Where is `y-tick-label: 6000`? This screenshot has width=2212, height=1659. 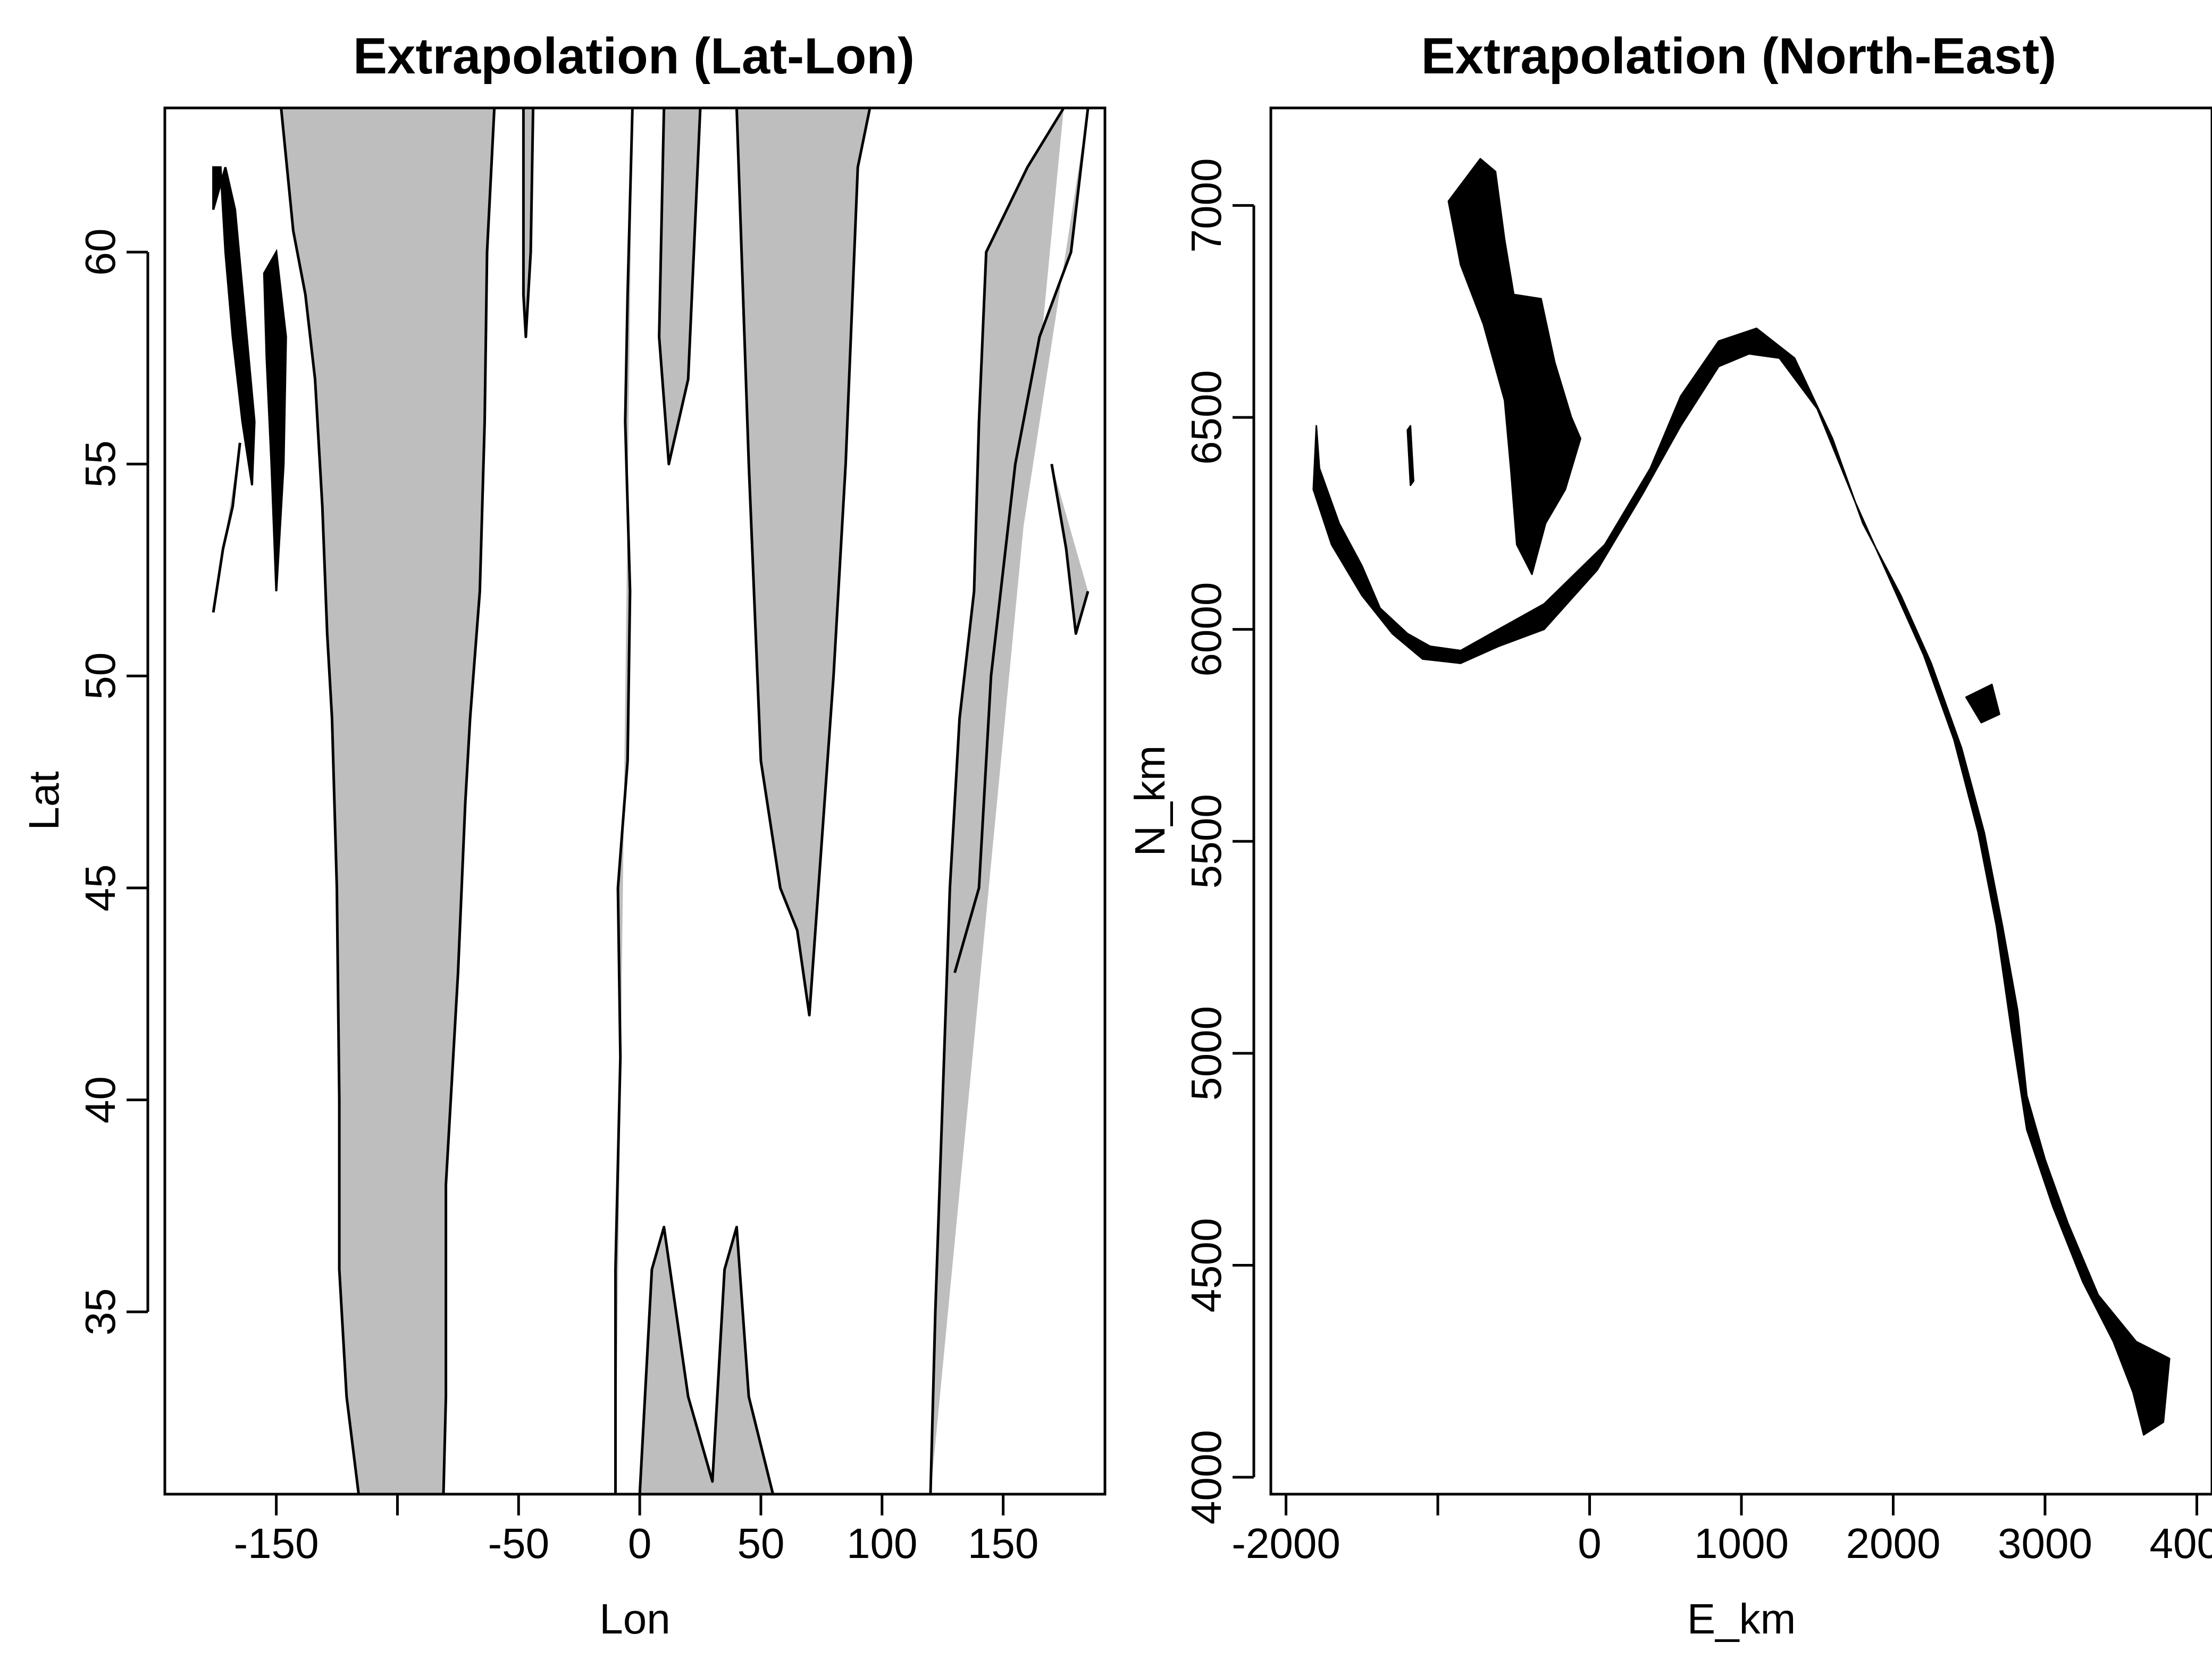 y-tick-label: 6000 is located at coordinates (1206, 629).